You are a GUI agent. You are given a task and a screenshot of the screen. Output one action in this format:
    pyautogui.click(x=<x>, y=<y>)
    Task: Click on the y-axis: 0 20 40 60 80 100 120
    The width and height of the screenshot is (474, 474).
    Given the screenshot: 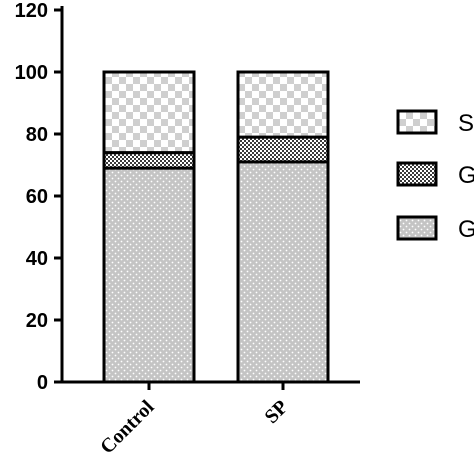 What is the action you would take?
    pyautogui.click(x=39, y=197)
    